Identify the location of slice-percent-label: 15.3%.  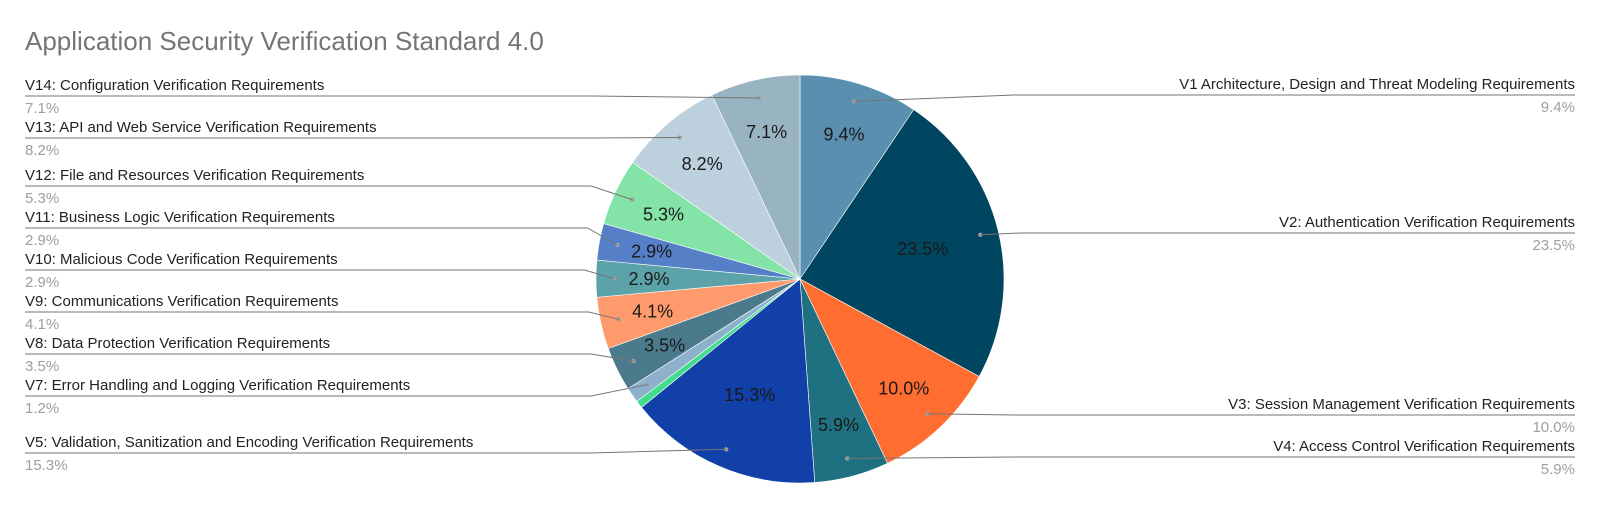
(749, 395).